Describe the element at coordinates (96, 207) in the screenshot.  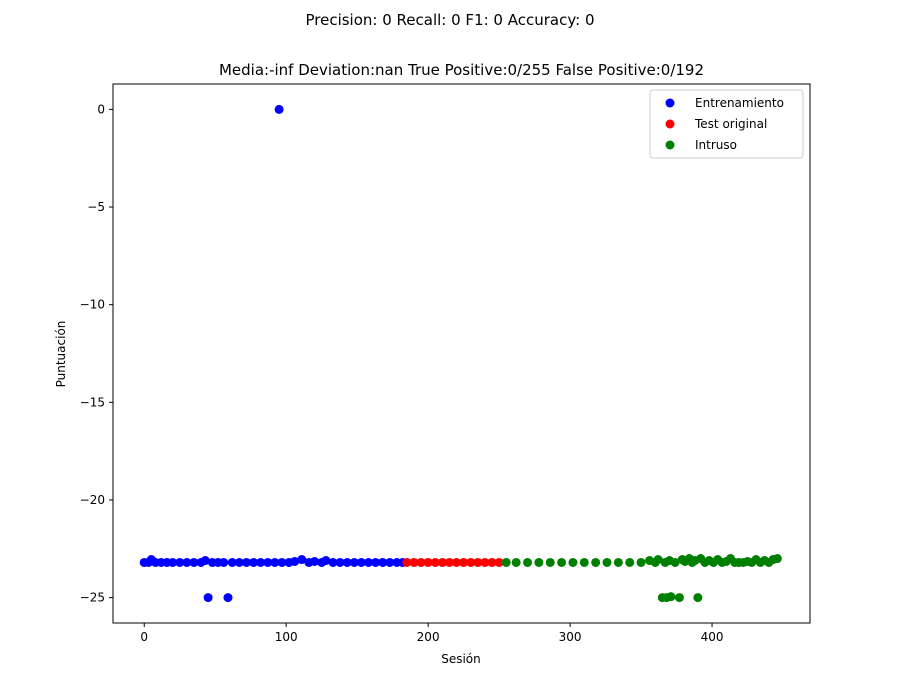
I see `y-tick-label: −5` at that location.